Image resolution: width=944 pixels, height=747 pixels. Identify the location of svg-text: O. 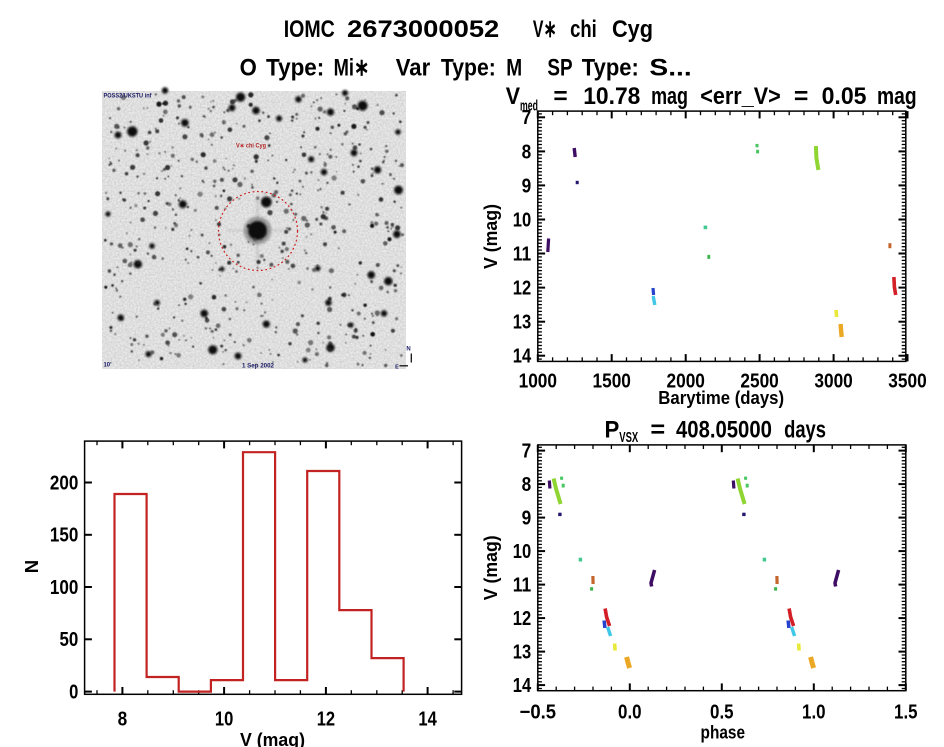
(248, 67).